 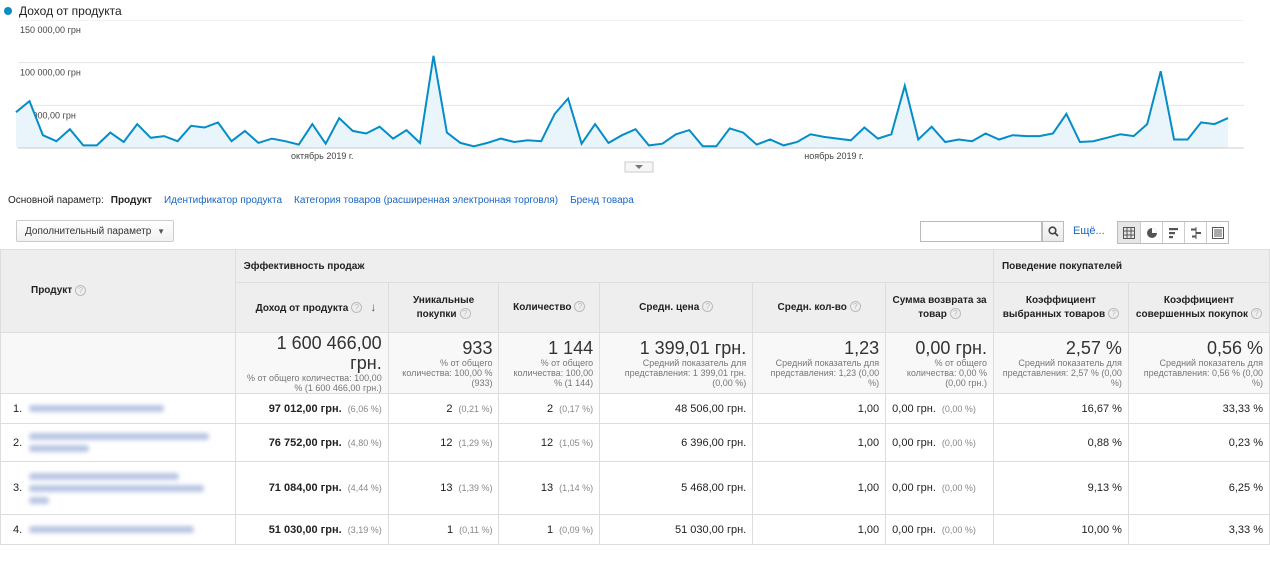 What do you see at coordinates (131, 200) in the screenshot?
I see `primary-dimension-current: Продукт` at bounding box center [131, 200].